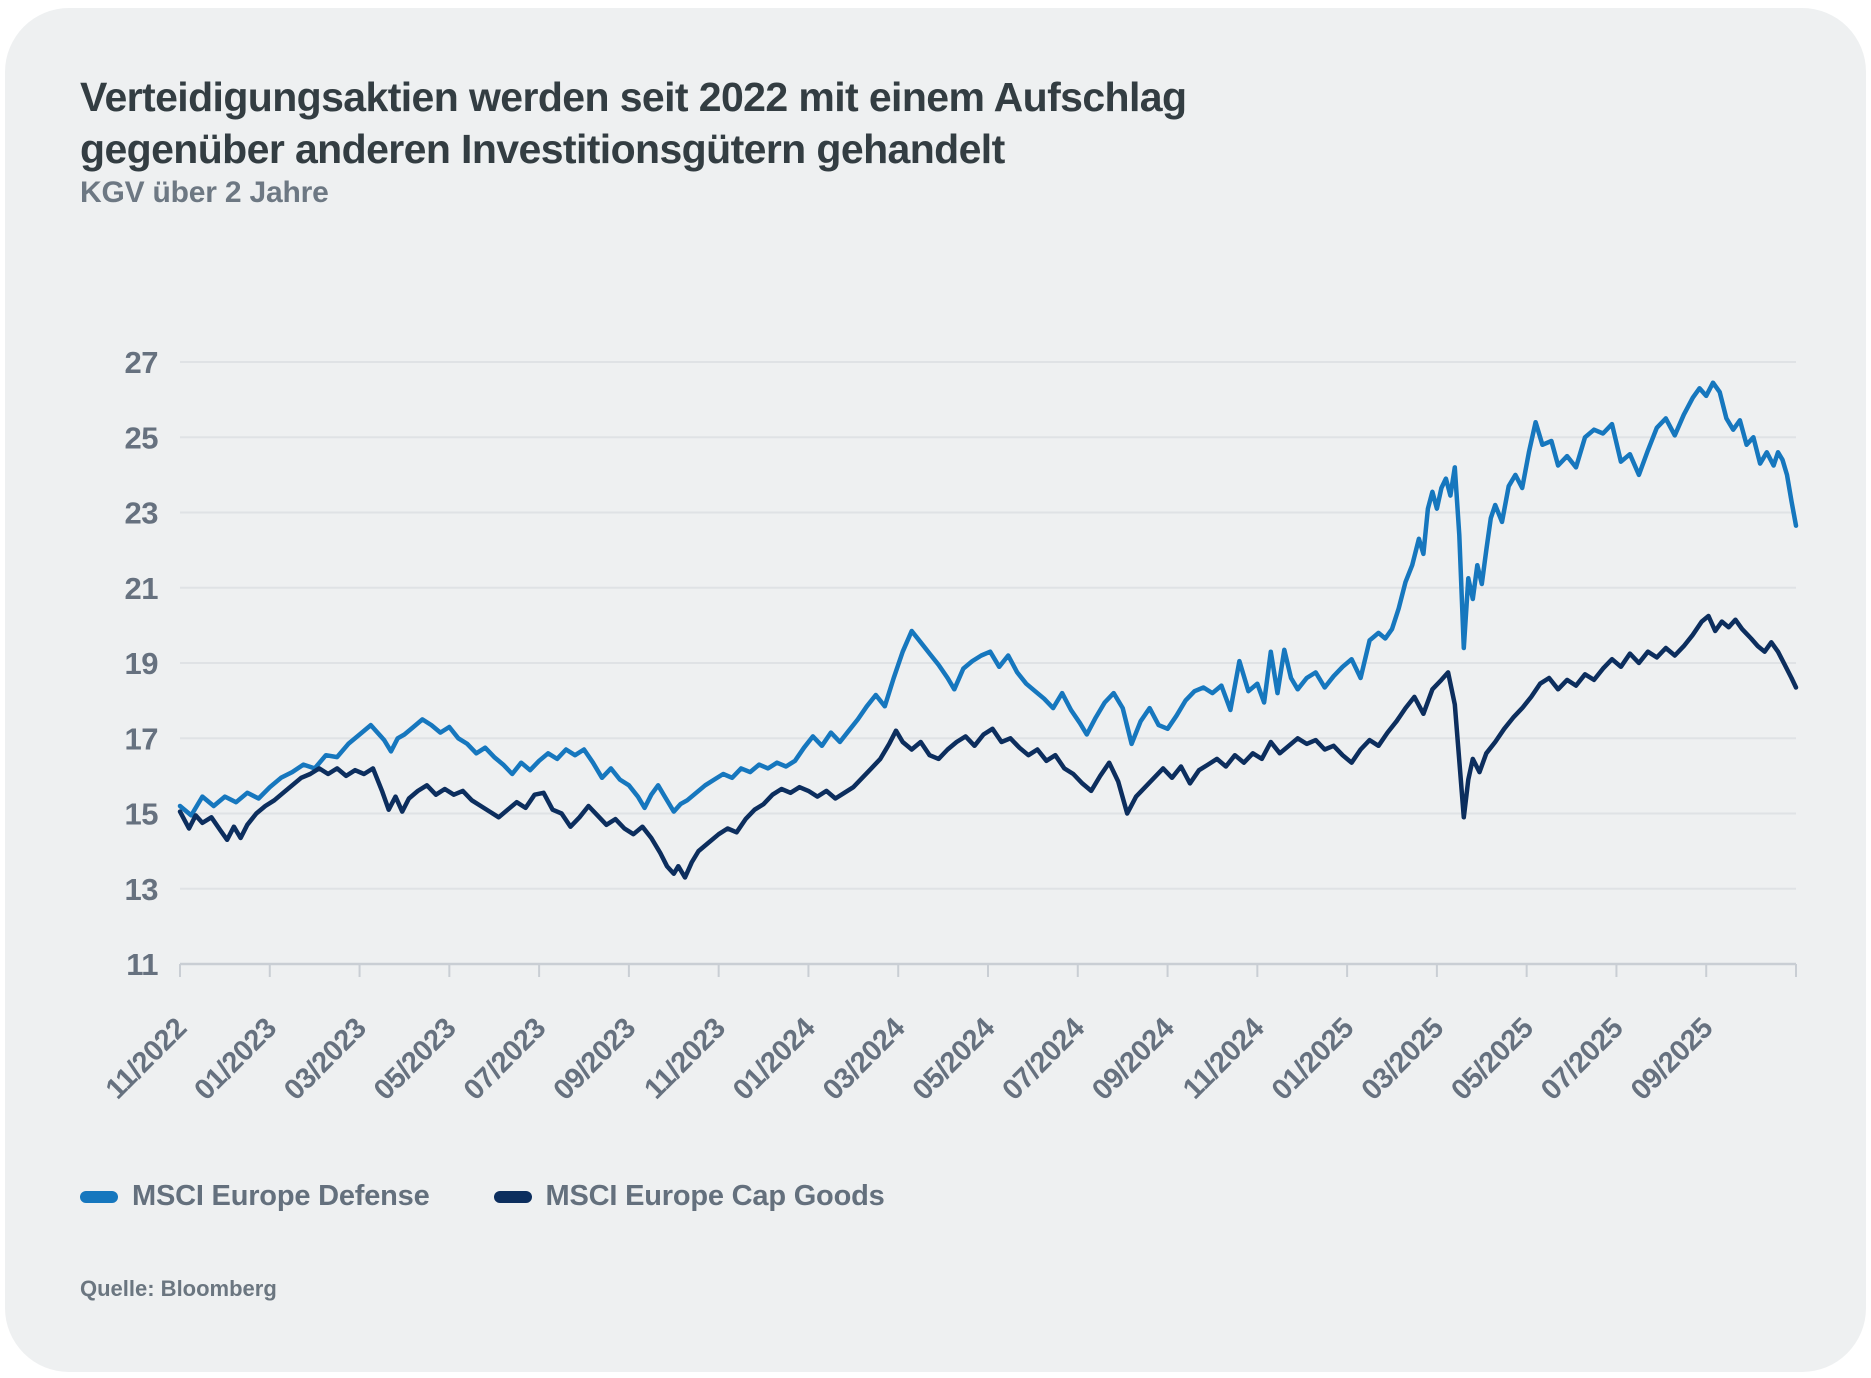 Image resolution: width=1871 pixels, height=1378 pixels. What do you see at coordinates (774, 1059) in the screenshot?
I see `x-tick-label-01-2024: 01/2024` at bounding box center [774, 1059].